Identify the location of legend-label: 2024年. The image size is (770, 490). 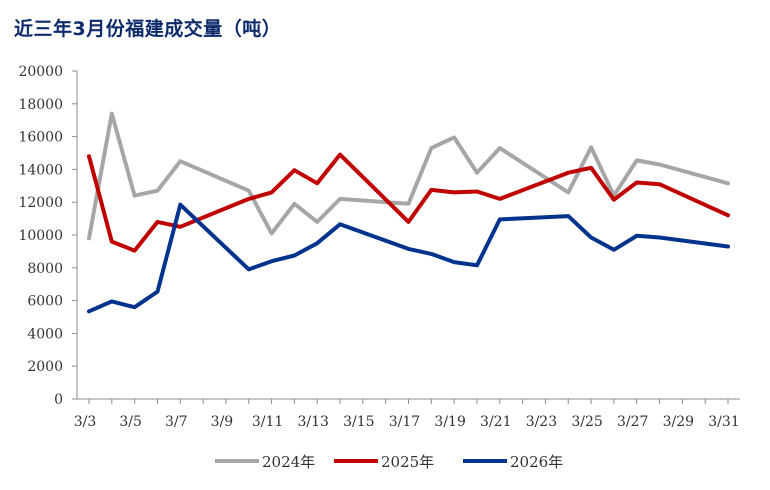
(288, 462).